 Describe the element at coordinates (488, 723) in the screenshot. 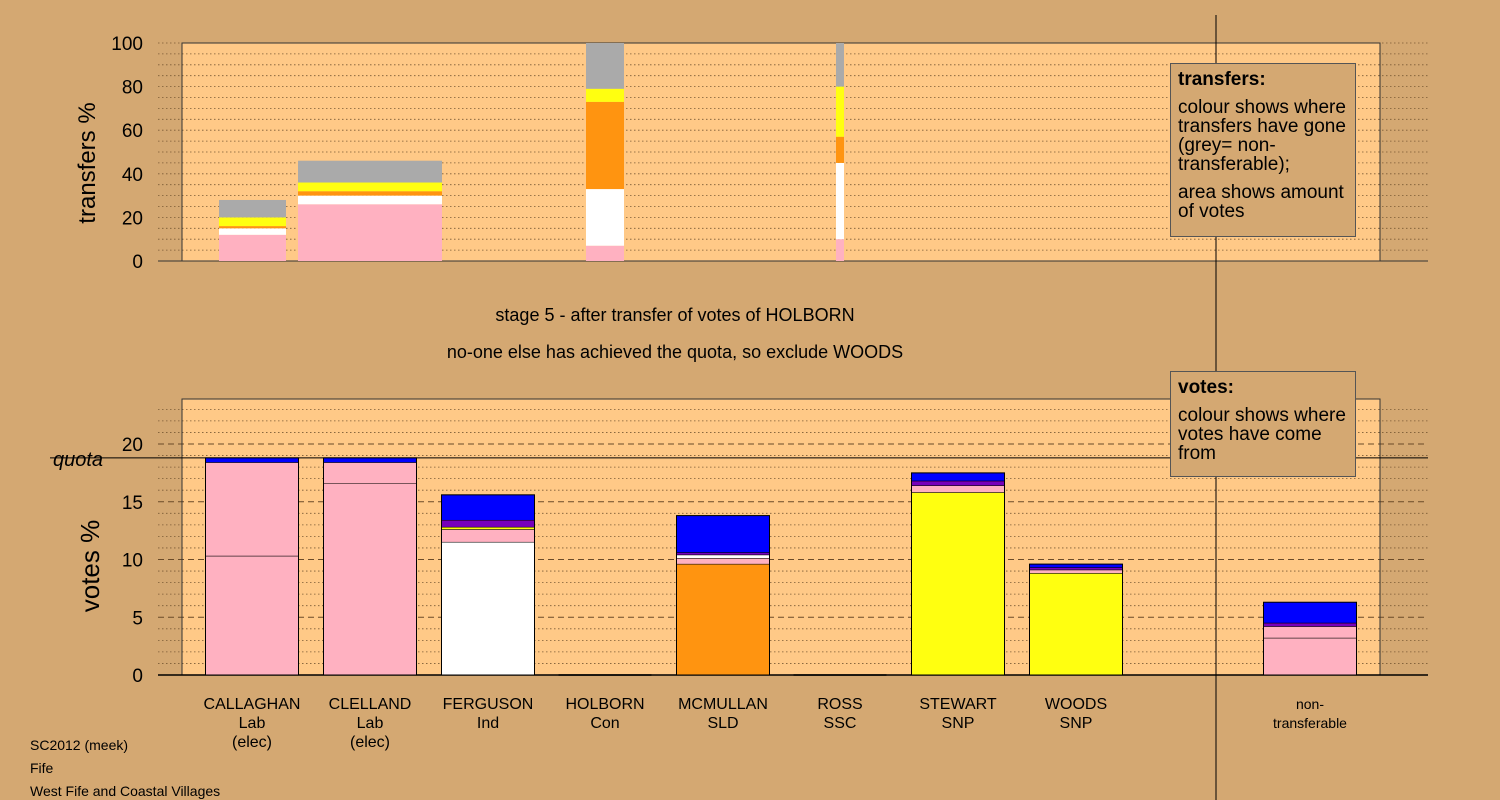

I see `candidate-party-label: Ind` at that location.